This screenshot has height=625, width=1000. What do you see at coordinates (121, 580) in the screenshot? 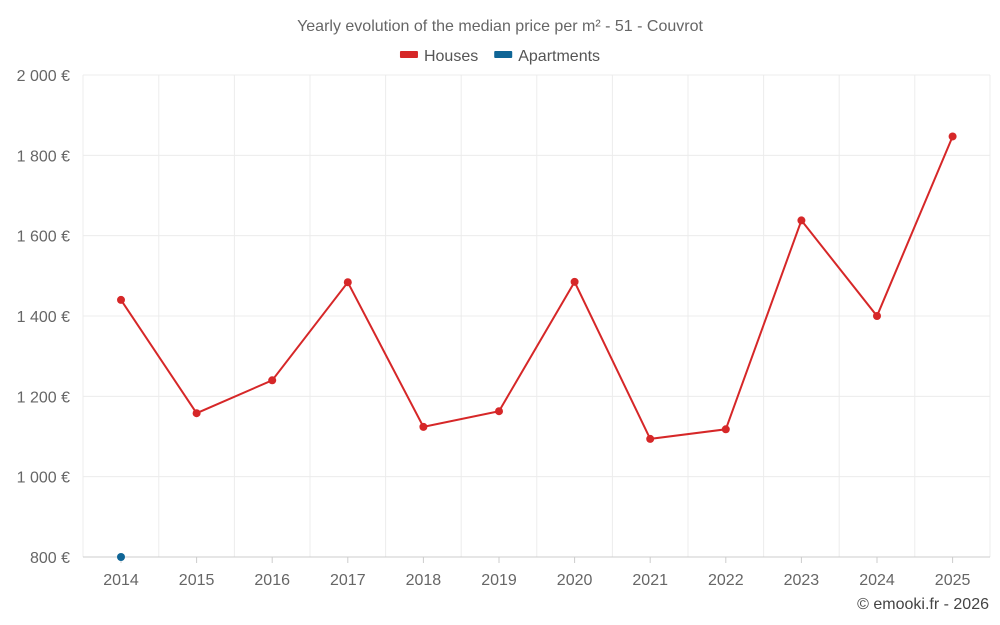
I see `x-tick-label: 2014` at bounding box center [121, 580].